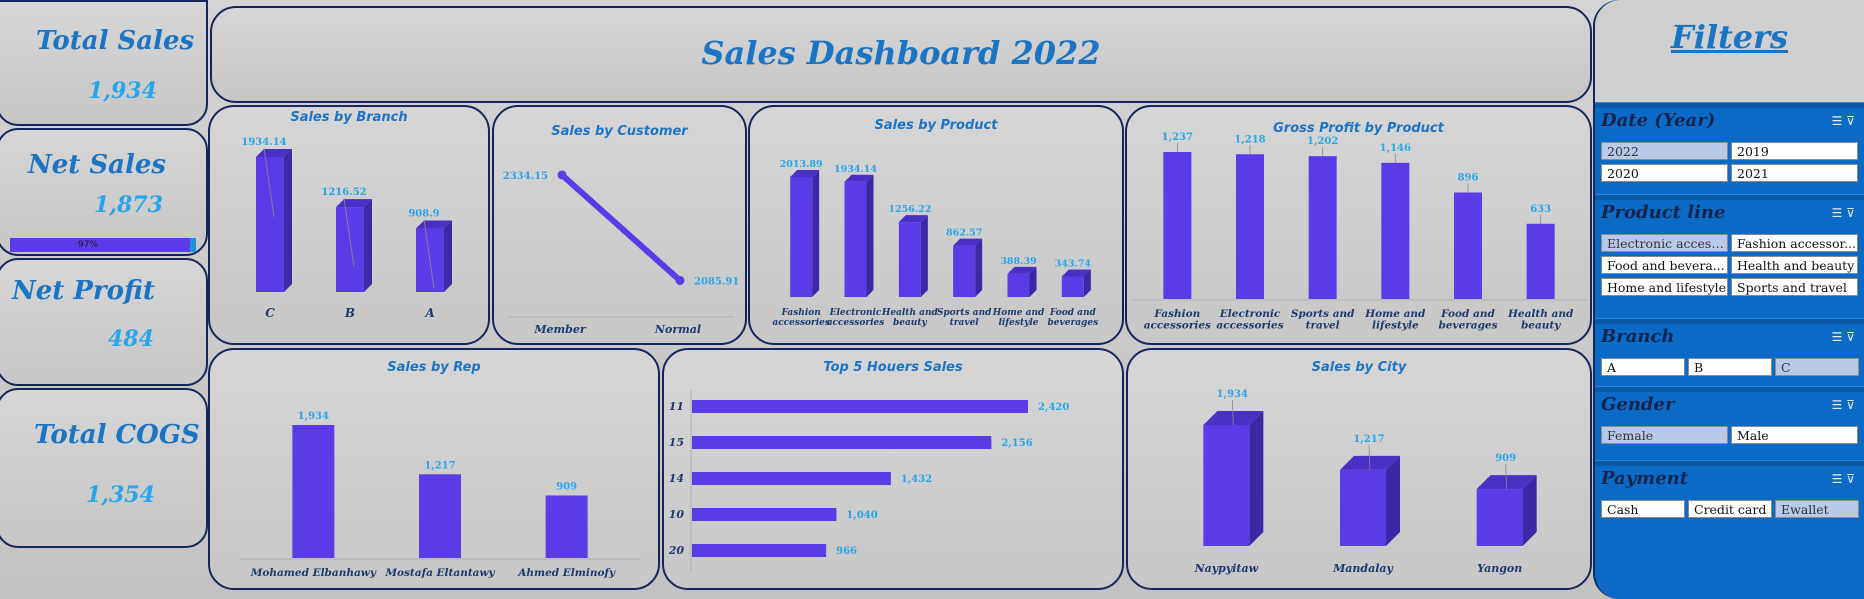  Describe the element at coordinates (1664, 435) in the screenshot. I see `slicer-item: Female` at that location.